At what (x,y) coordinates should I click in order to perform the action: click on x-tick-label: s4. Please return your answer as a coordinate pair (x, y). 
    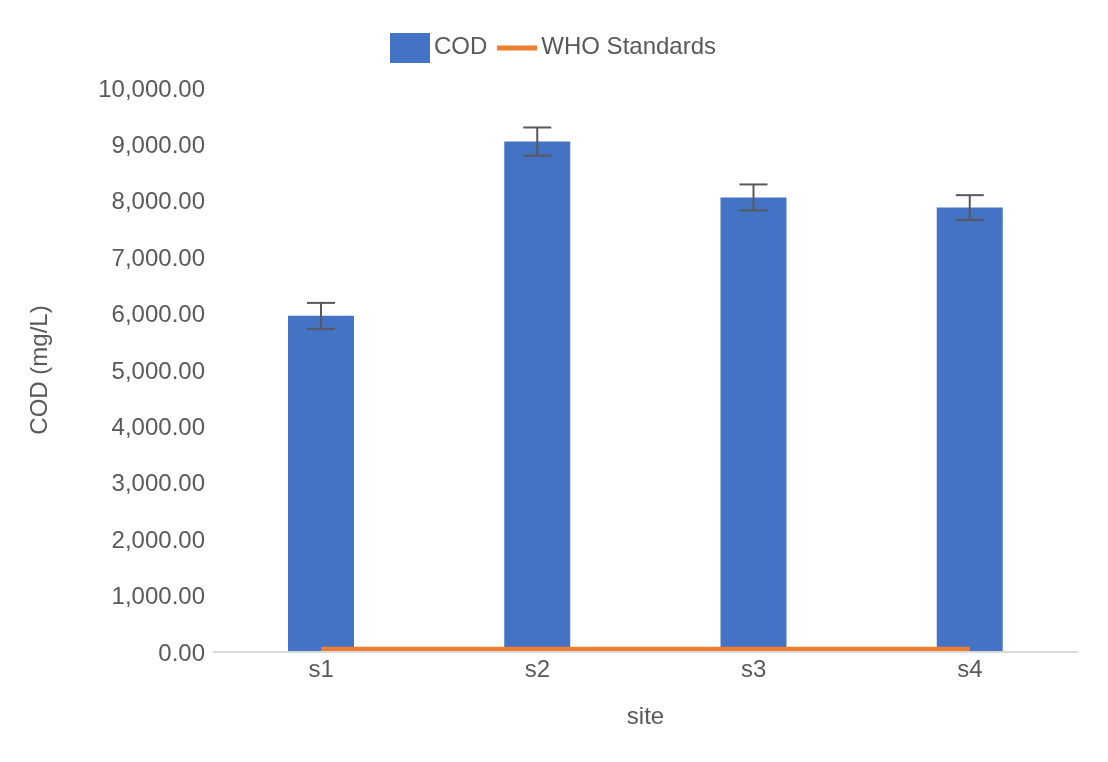
    Looking at the image, I should click on (970, 669).